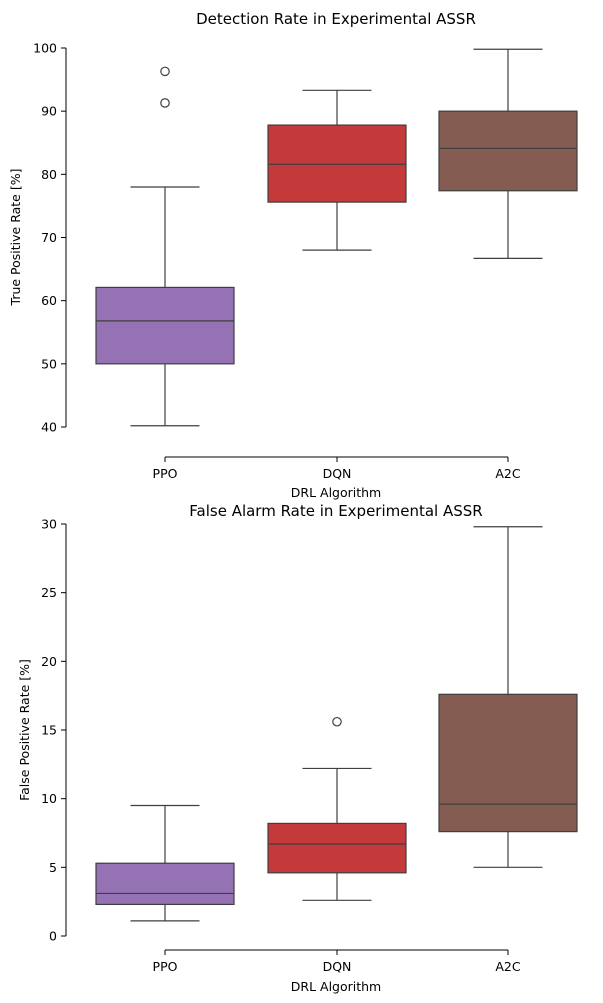 This screenshot has width=603, height=1003. I want to click on chart-title: Detection Rate in Experimental ASSR, so click(336, 19).